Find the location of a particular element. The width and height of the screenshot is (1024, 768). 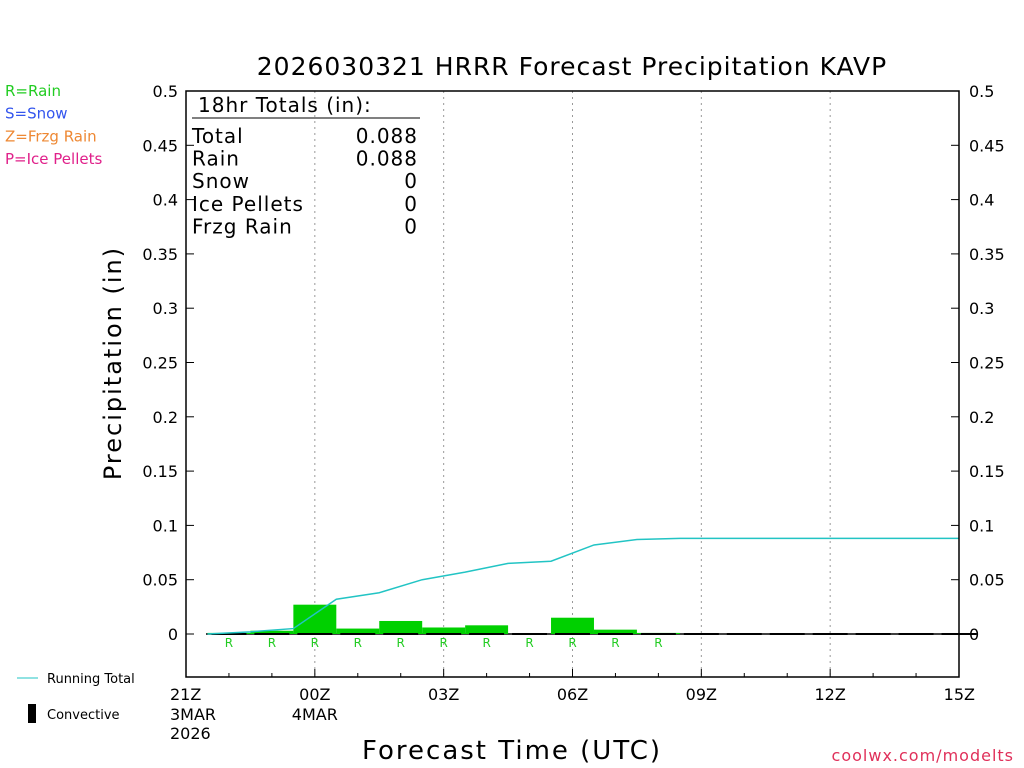

totals-row-label: Frzg Rain is located at coordinates (242, 226).